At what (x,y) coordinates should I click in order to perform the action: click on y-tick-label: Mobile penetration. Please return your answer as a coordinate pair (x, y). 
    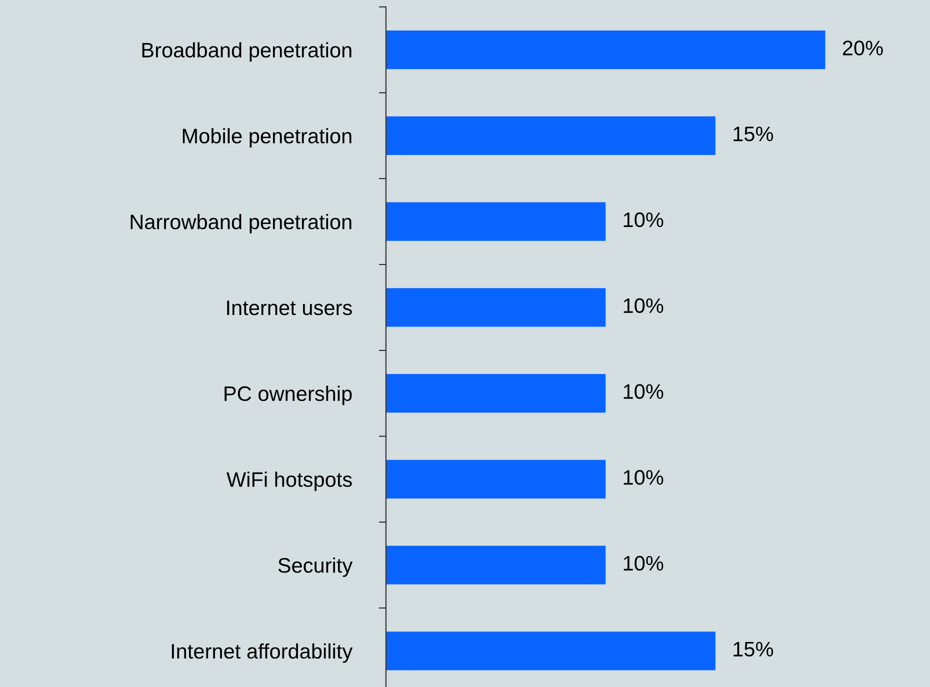
    Looking at the image, I should click on (267, 138).